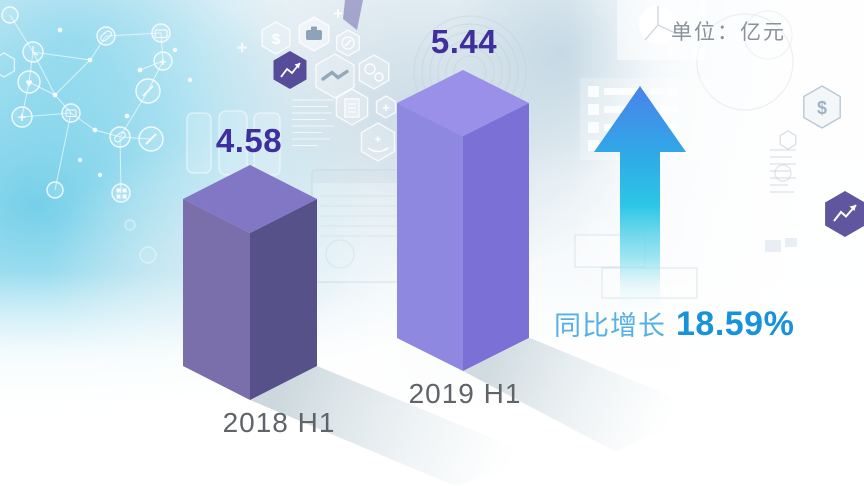 The height and width of the screenshot is (486, 864). I want to click on bar-2018-top-face, so click(250, 199).